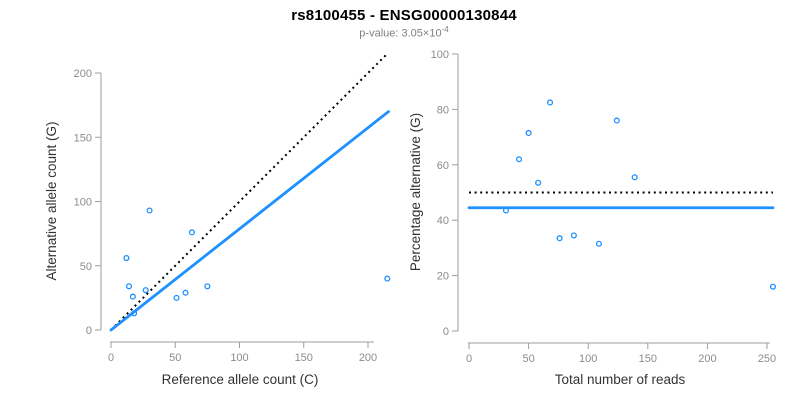 The height and width of the screenshot is (400, 800). What do you see at coordinates (83, 138) in the screenshot?
I see `y-tick-label: 150` at bounding box center [83, 138].